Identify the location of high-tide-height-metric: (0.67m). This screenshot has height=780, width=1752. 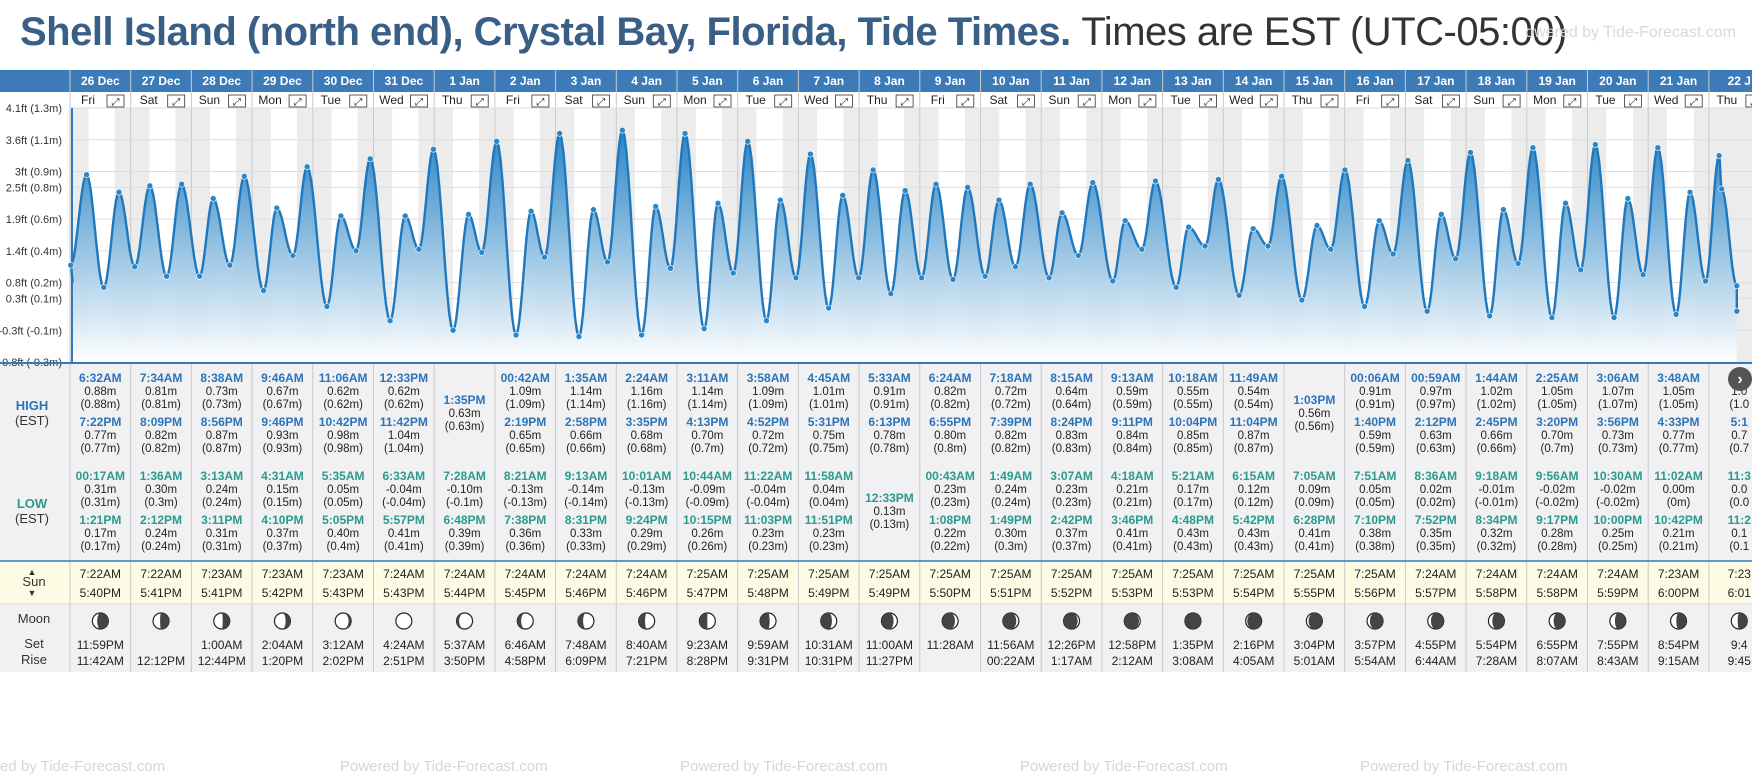
(283, 405).